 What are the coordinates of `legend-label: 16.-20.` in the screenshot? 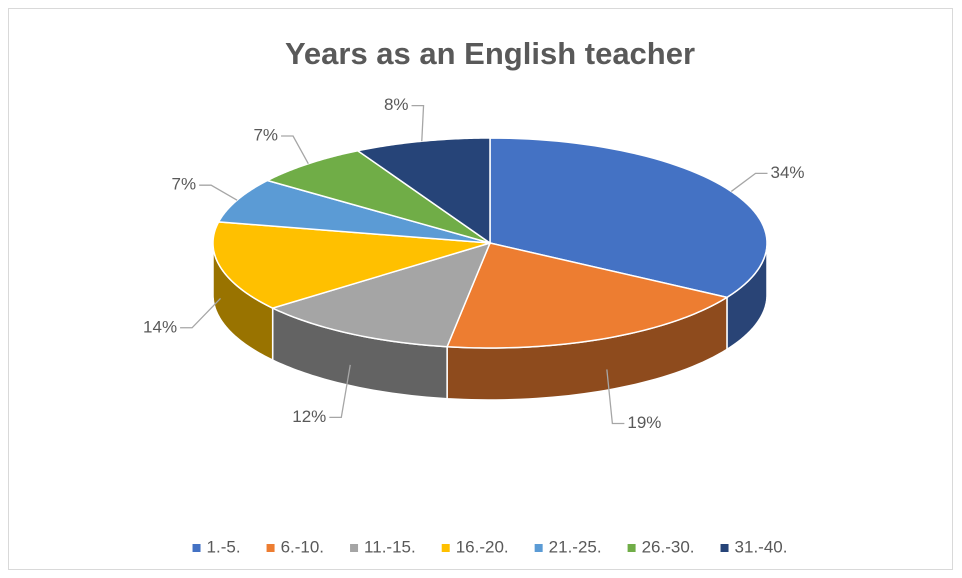 It's located at (482, 546).